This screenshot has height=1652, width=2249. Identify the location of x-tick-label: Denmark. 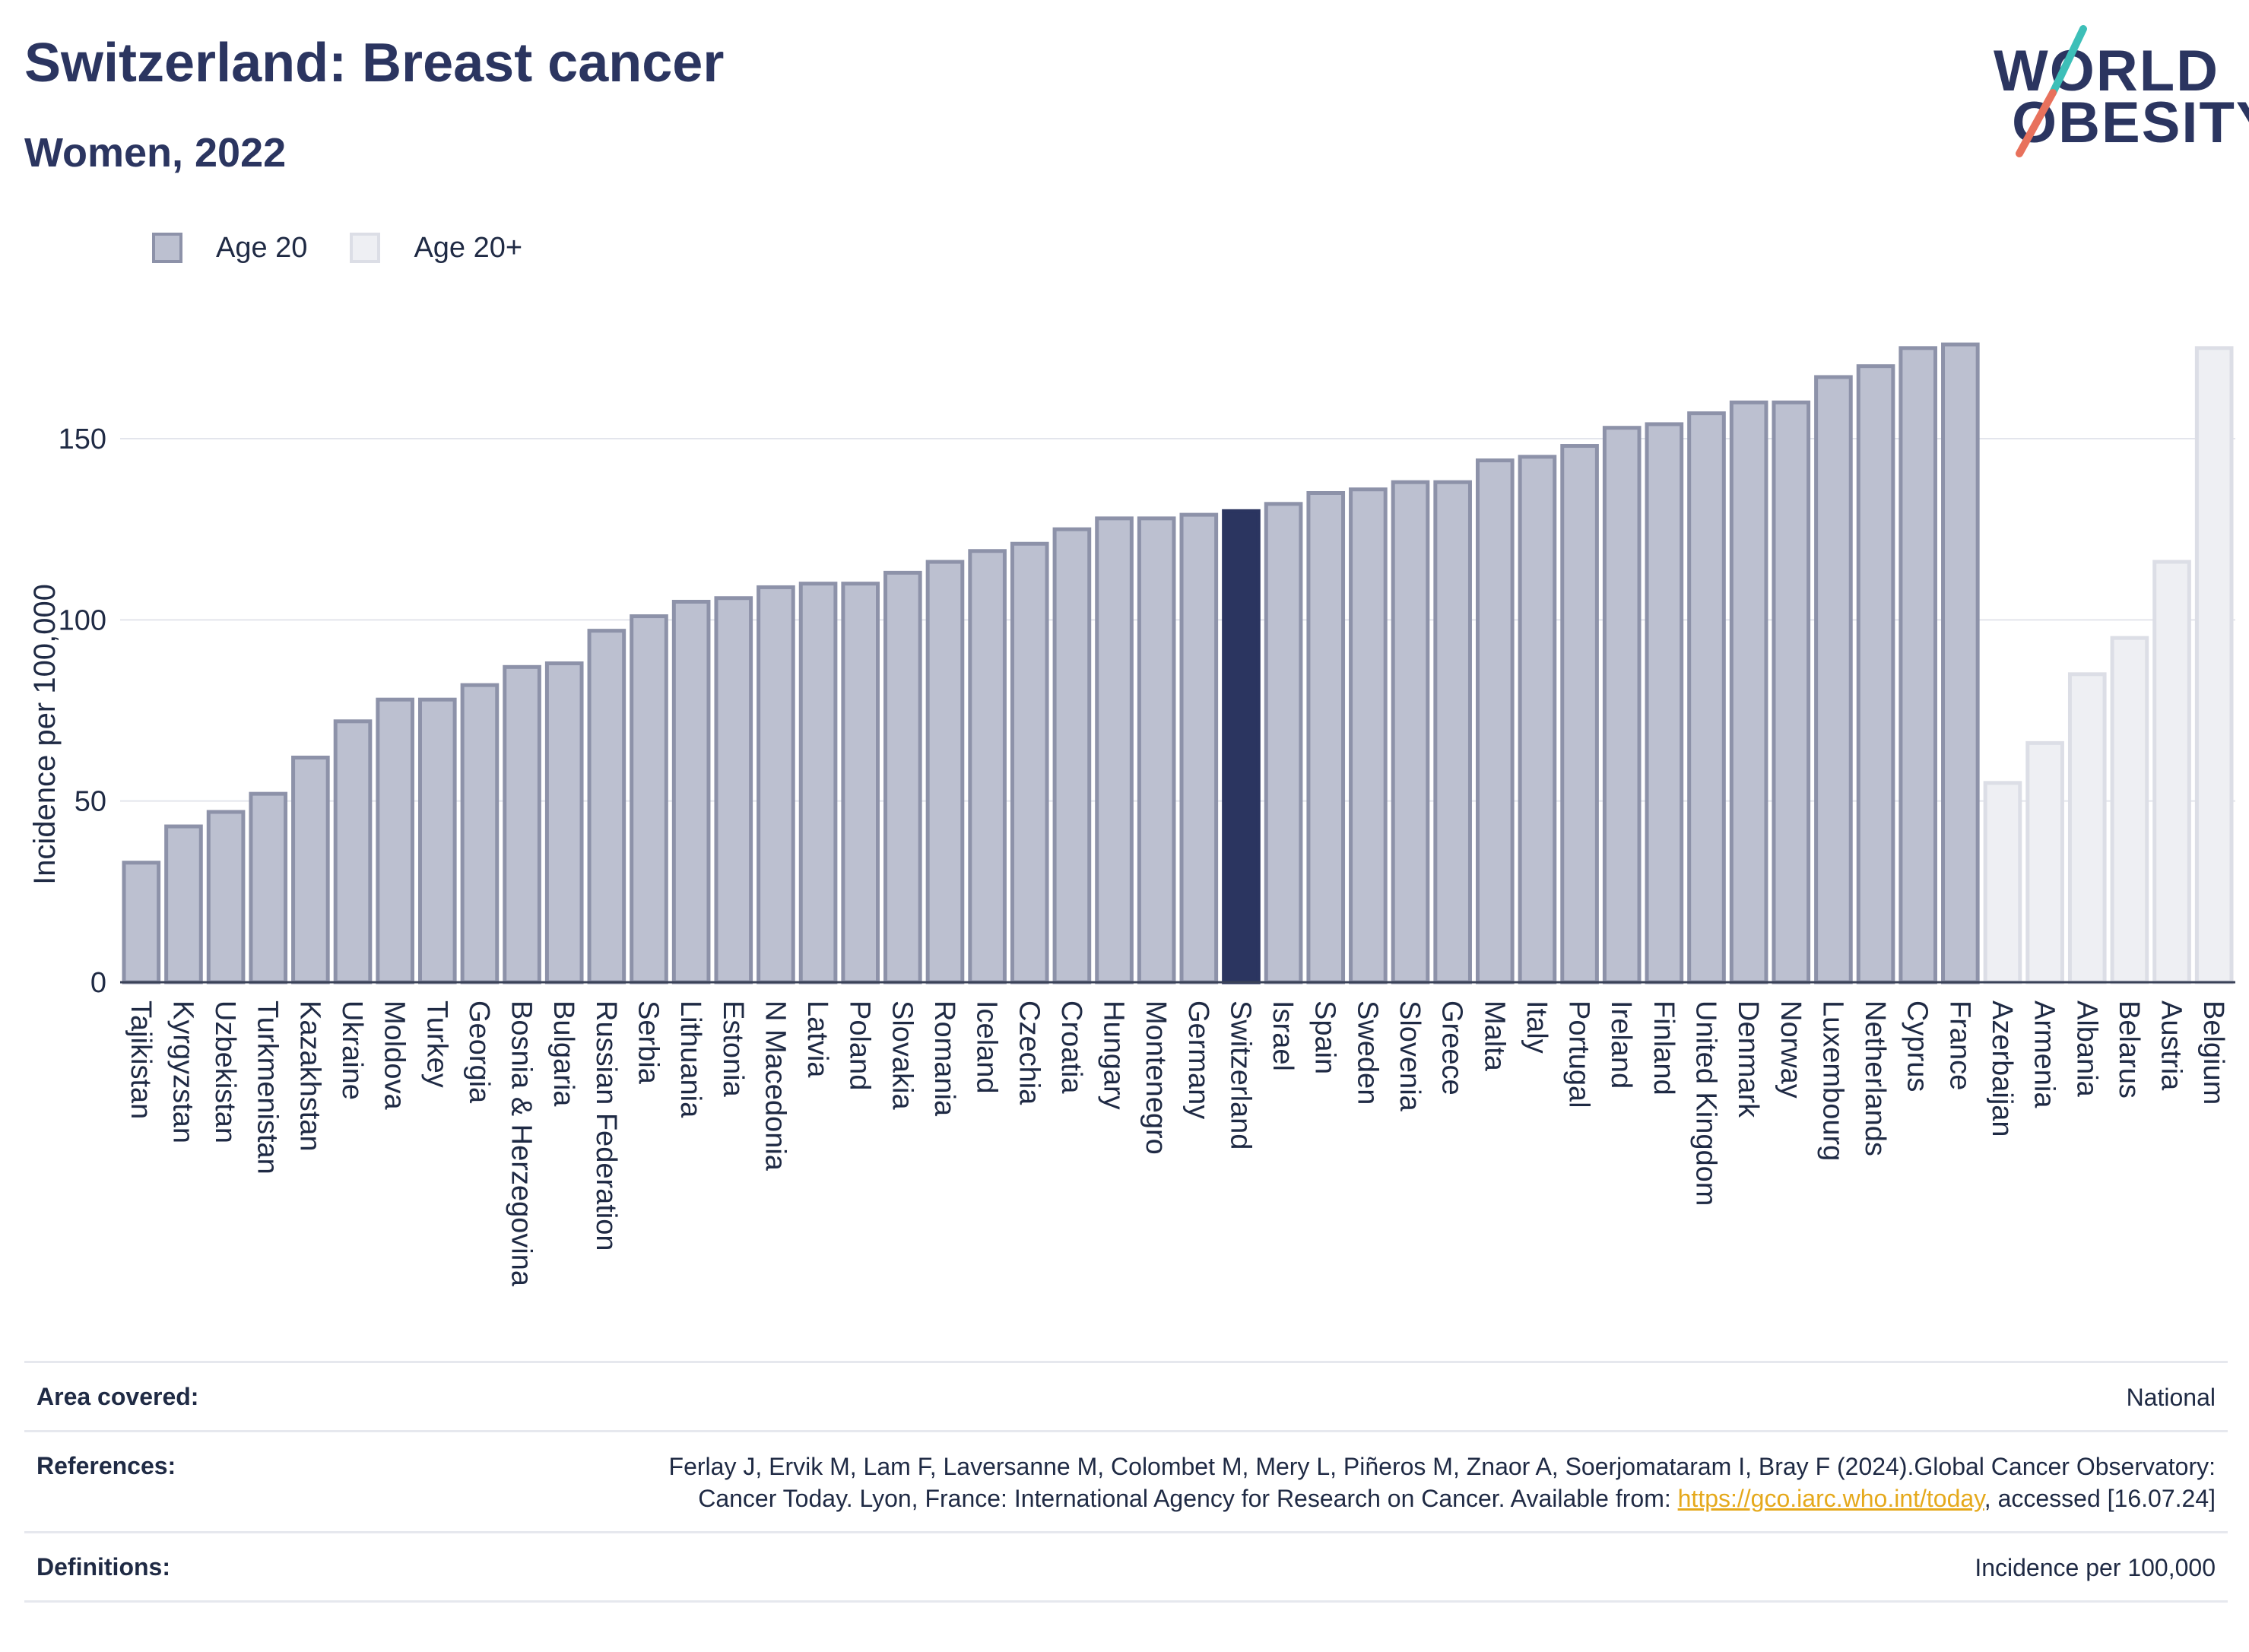
(1748, 1059).